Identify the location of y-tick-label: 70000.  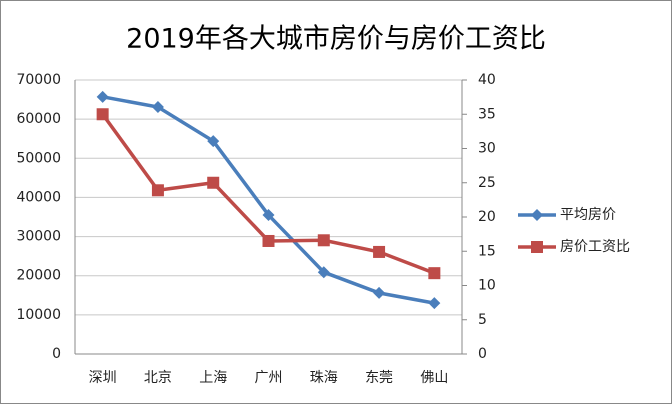
(38, 80).